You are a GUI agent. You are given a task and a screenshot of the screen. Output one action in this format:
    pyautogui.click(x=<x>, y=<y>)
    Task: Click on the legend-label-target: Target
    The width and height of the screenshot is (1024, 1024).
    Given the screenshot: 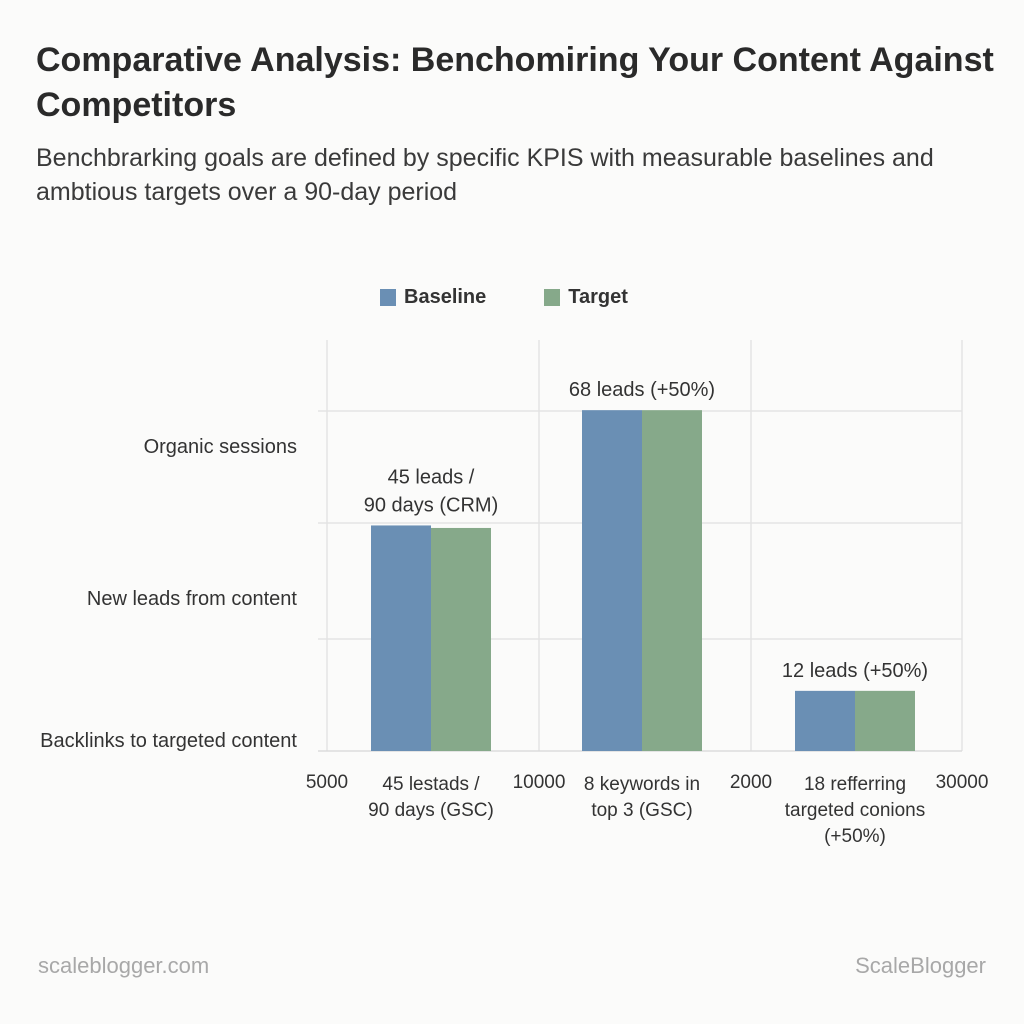 What is the action you would take?
    pyautogui.click(x=598, y=297)
    